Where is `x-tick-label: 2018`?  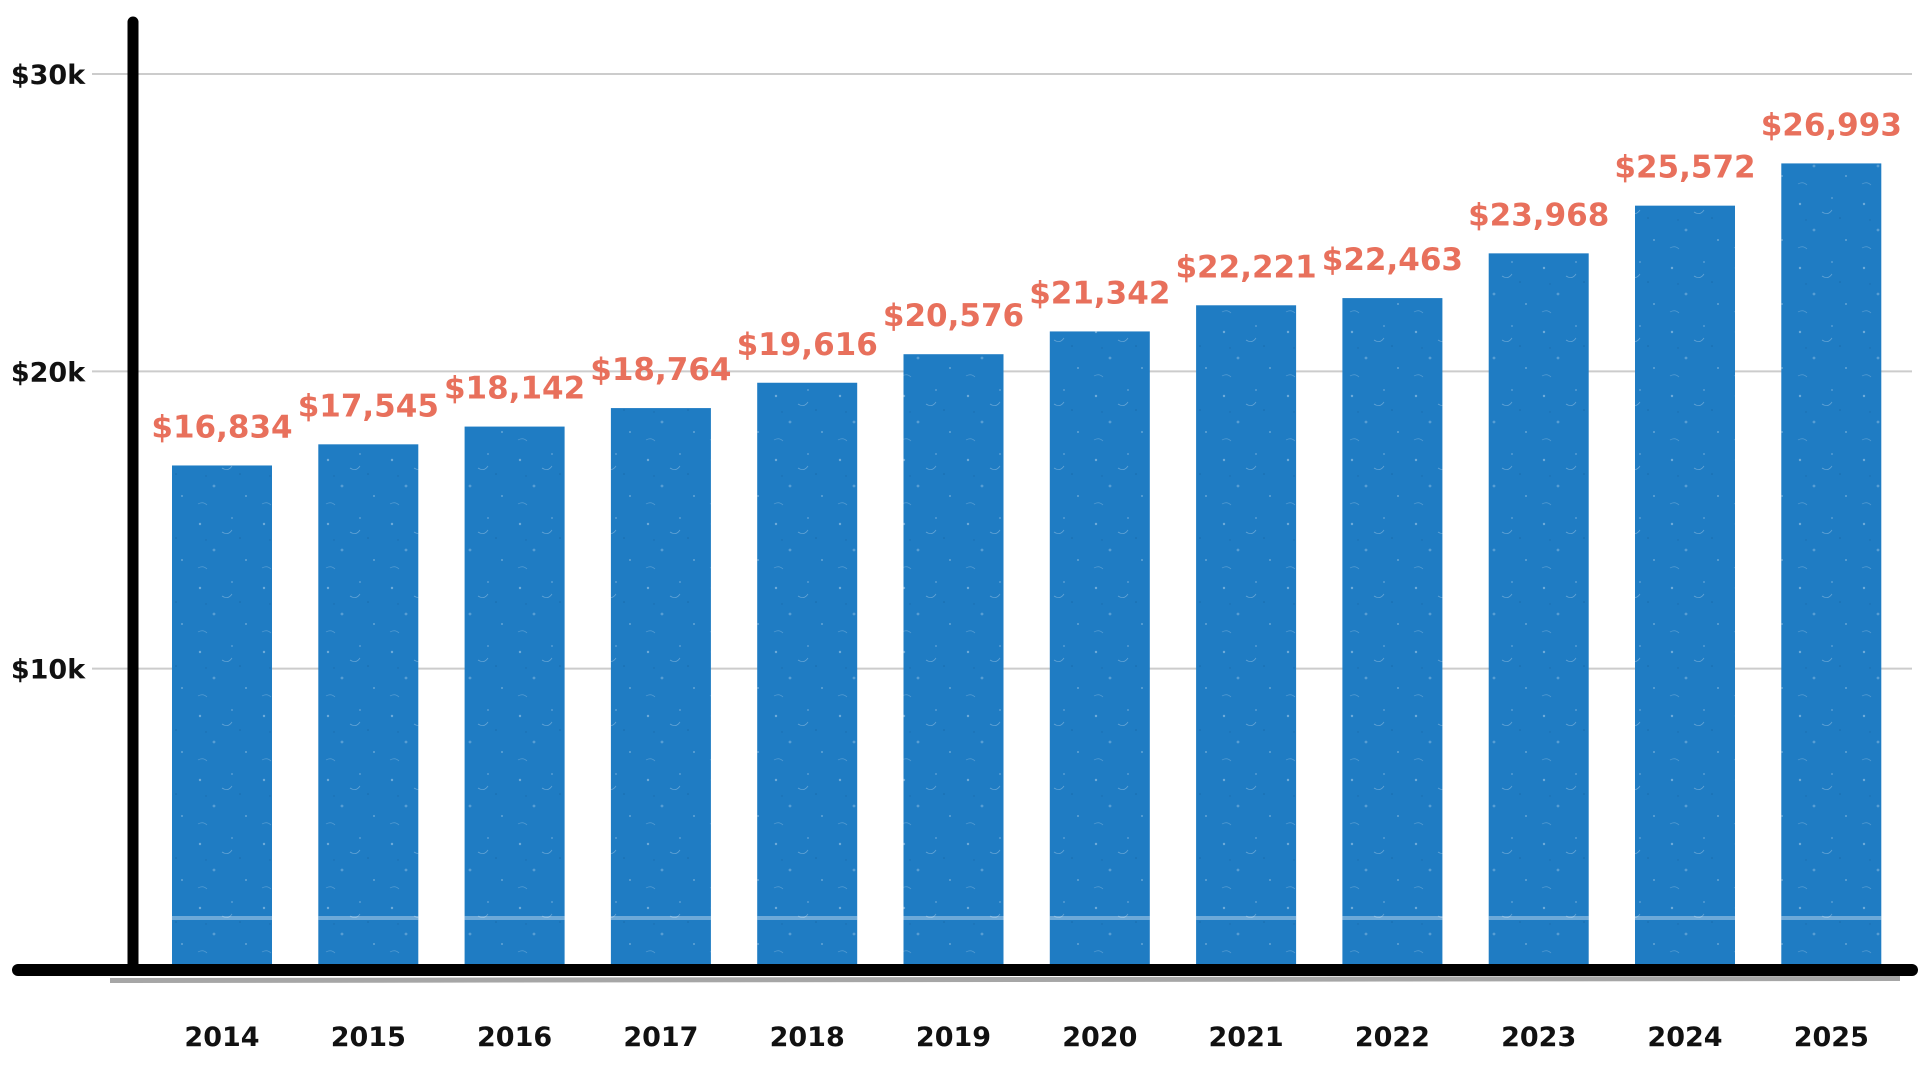
x-tick-label: 2018 is located at coordinates (807, 1037).